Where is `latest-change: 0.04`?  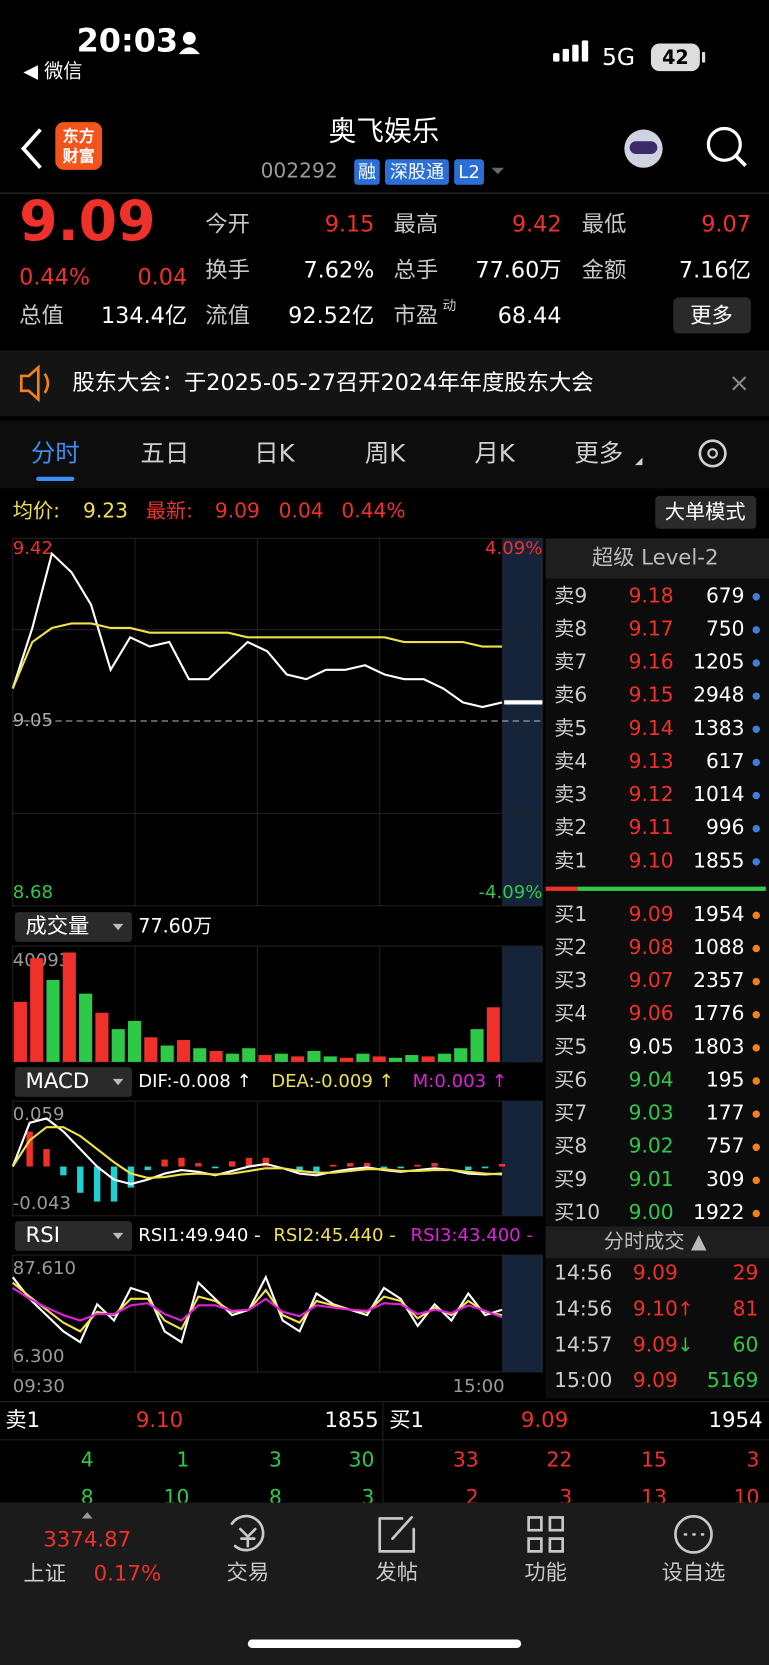
latest-change: 0.04 is located at coordinates (301, 510).